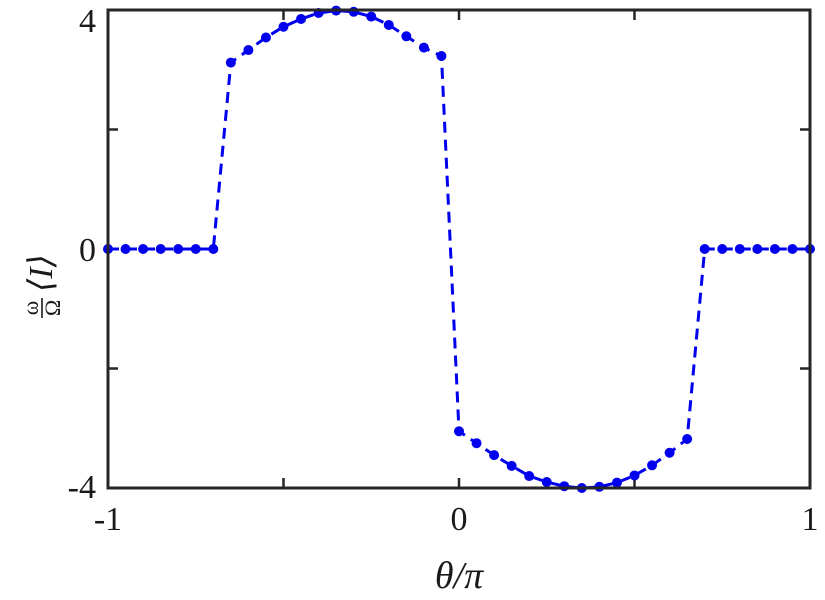 This screenshot has height=600, width=825. I want to click on y-axis-label: ω Ω ⟨I⟩, so click(41, 286).